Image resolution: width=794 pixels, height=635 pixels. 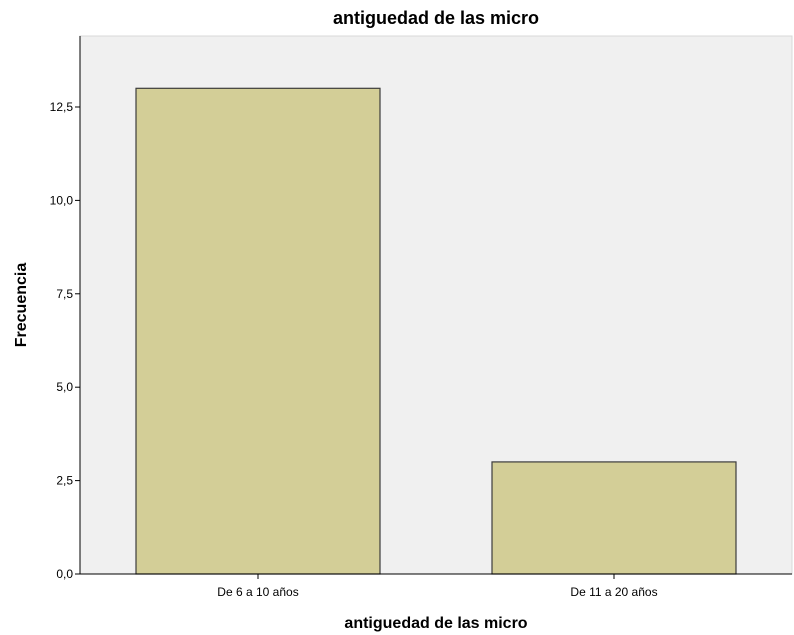 I want to click on x-tick-label: De 6 a 10 años, so click(x=257, y=592).